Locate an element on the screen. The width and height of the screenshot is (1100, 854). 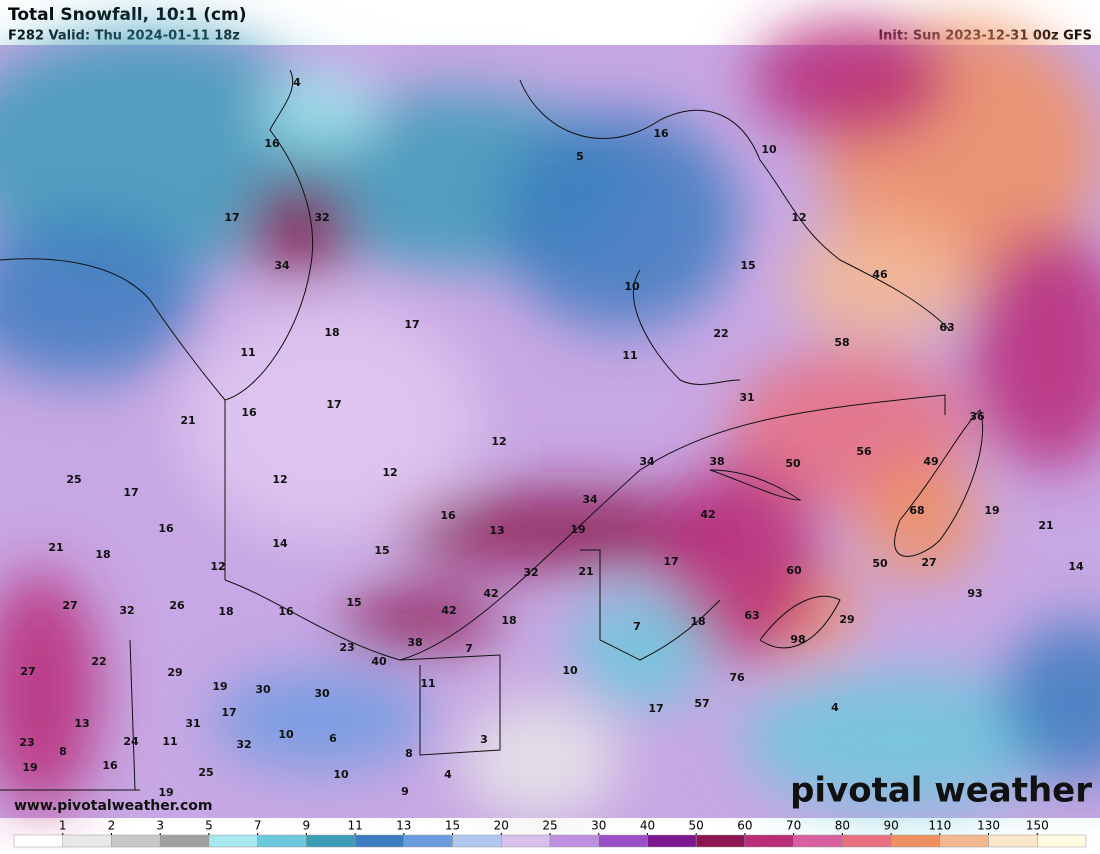
point-label: 93 is located at coordinates (974, 593).